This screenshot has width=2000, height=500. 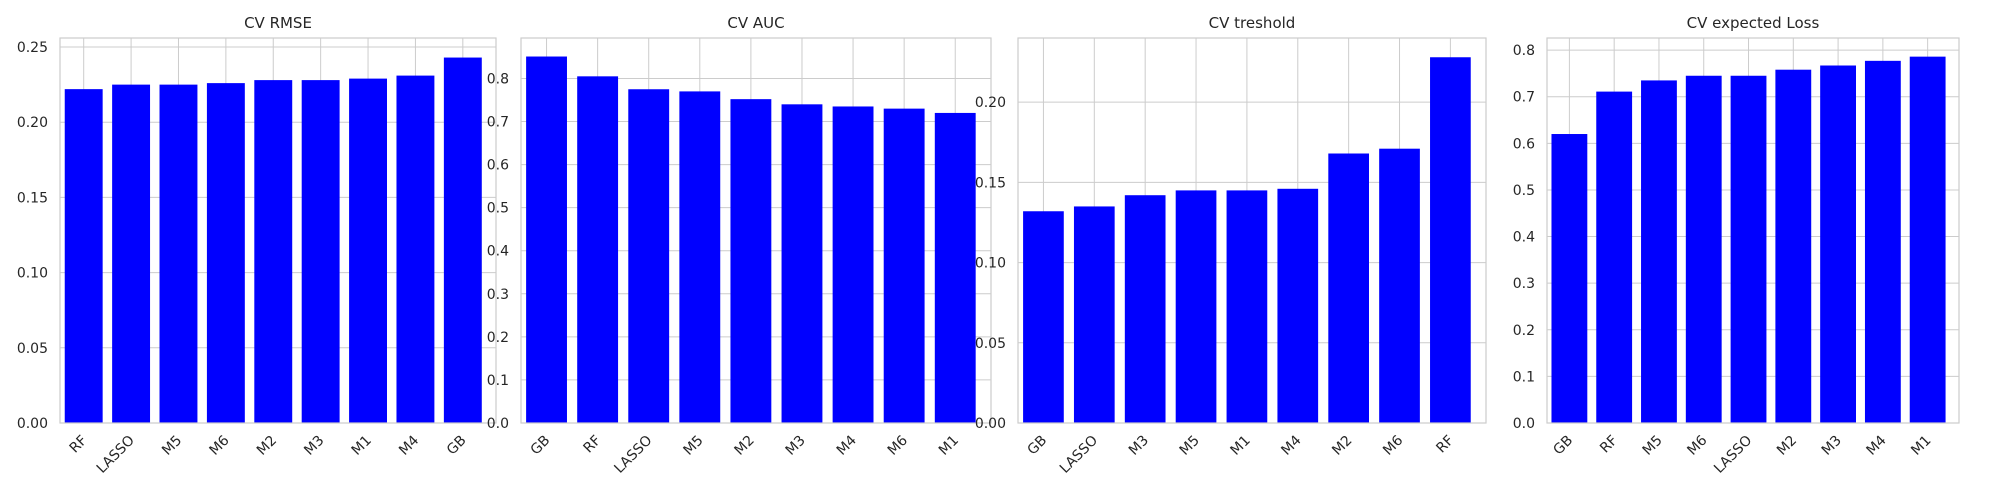 What do you see at coordinates (498, 79) in the screenshot?
I see `y-tick-label: 0.8` at bounding box center [498, 79].